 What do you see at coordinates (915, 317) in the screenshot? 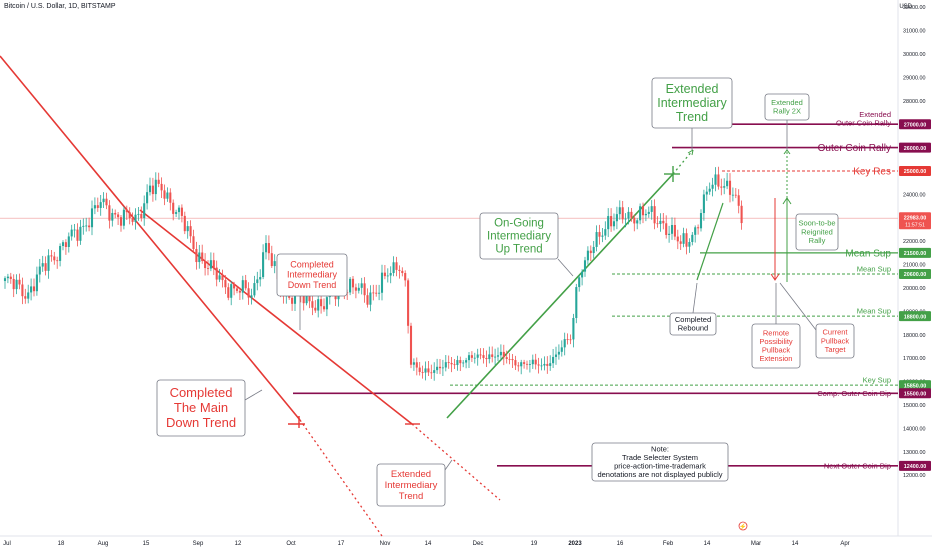
I see `level-price-tag-text: 18800.00` at bounding box center [915, 317].